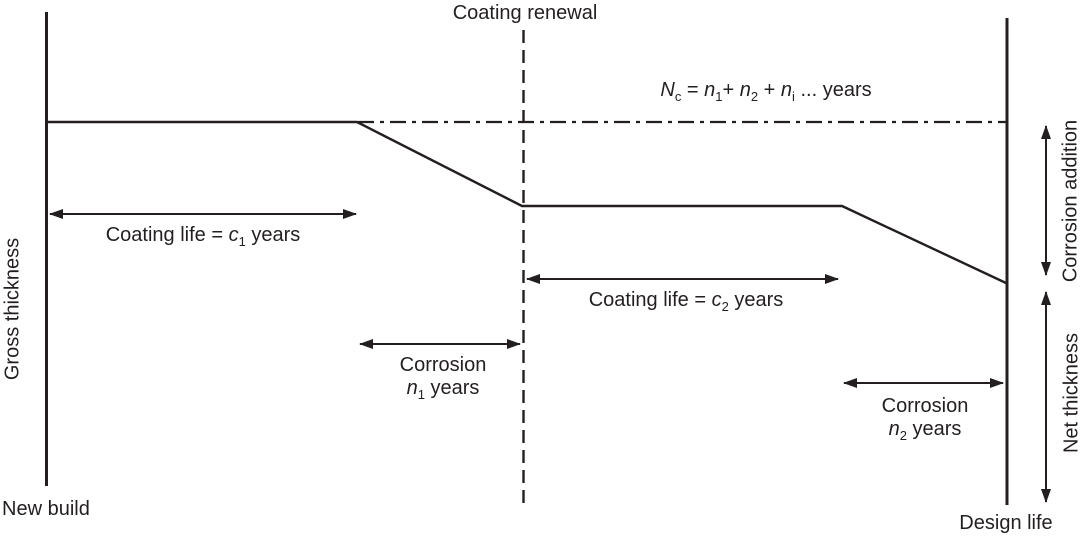 The height and width of the screenshot is (540, 1085). What do you see at coordinates (678, 96) in the screenshot?
I see `formula-part: c` at bounding box center [678, 96].